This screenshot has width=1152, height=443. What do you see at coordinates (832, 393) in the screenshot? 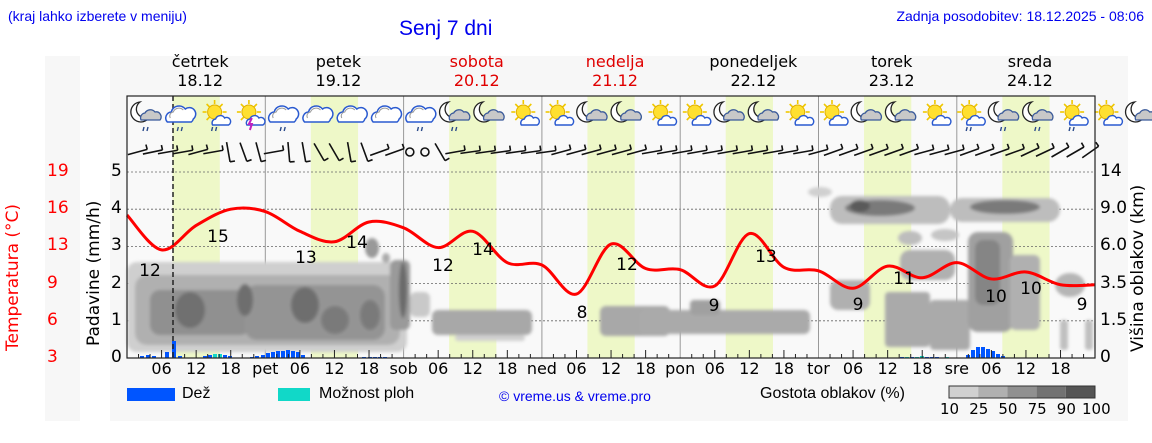
I see `cloud-density-label: Gostota oblakov (%)` at bounding box center [832, 393].